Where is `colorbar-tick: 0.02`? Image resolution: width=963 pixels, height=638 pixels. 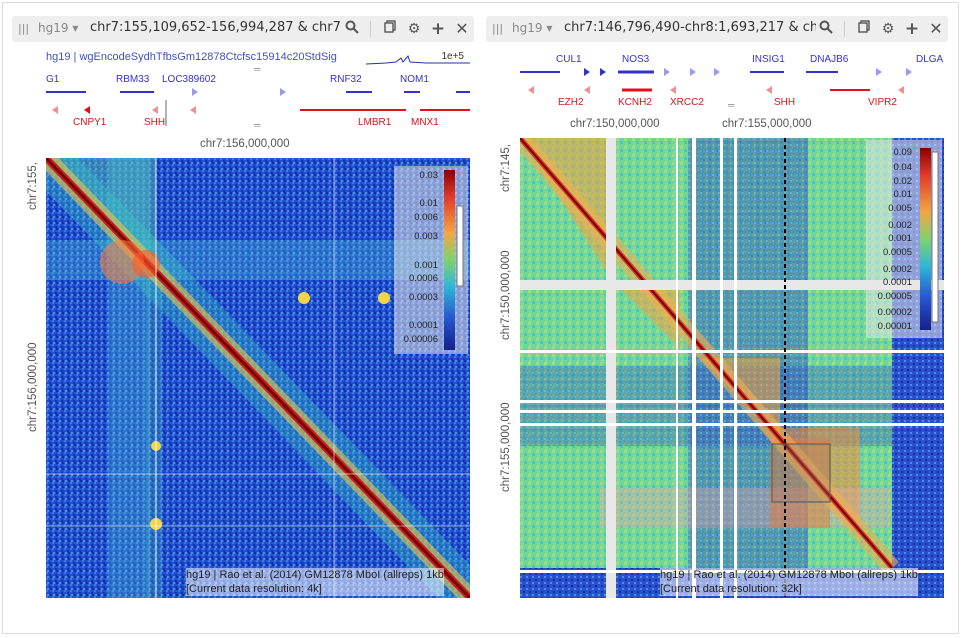
colorbar-tick: 0.02 is located at coordinates (903, 181).